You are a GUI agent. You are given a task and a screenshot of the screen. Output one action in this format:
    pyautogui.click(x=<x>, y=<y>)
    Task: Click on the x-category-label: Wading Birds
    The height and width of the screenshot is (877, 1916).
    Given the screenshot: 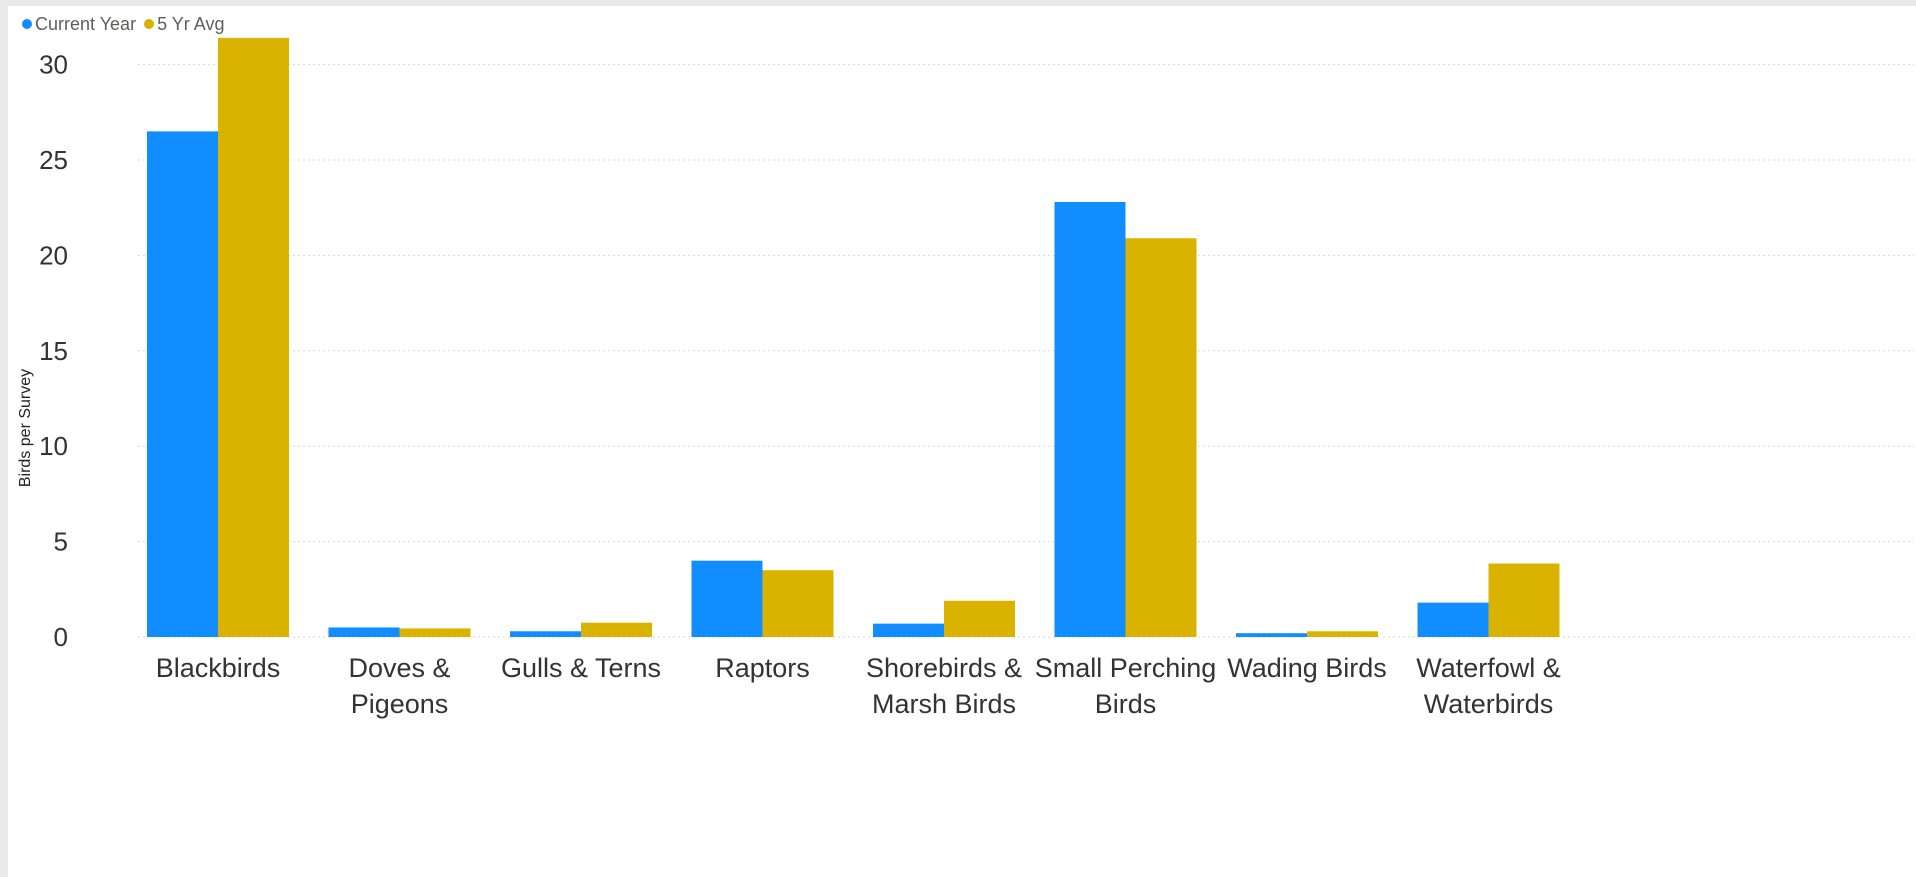 What is the action you would take?
    pyautogui.click(x=1307, y=668)
    